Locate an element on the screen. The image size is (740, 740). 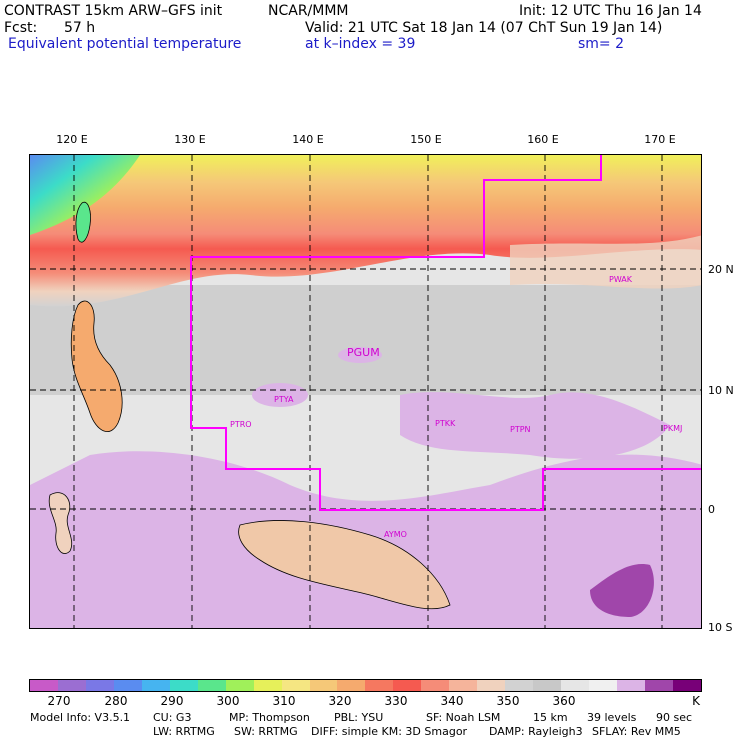
organization-label: NCAR/MMM is located at coordinates (308, 11).